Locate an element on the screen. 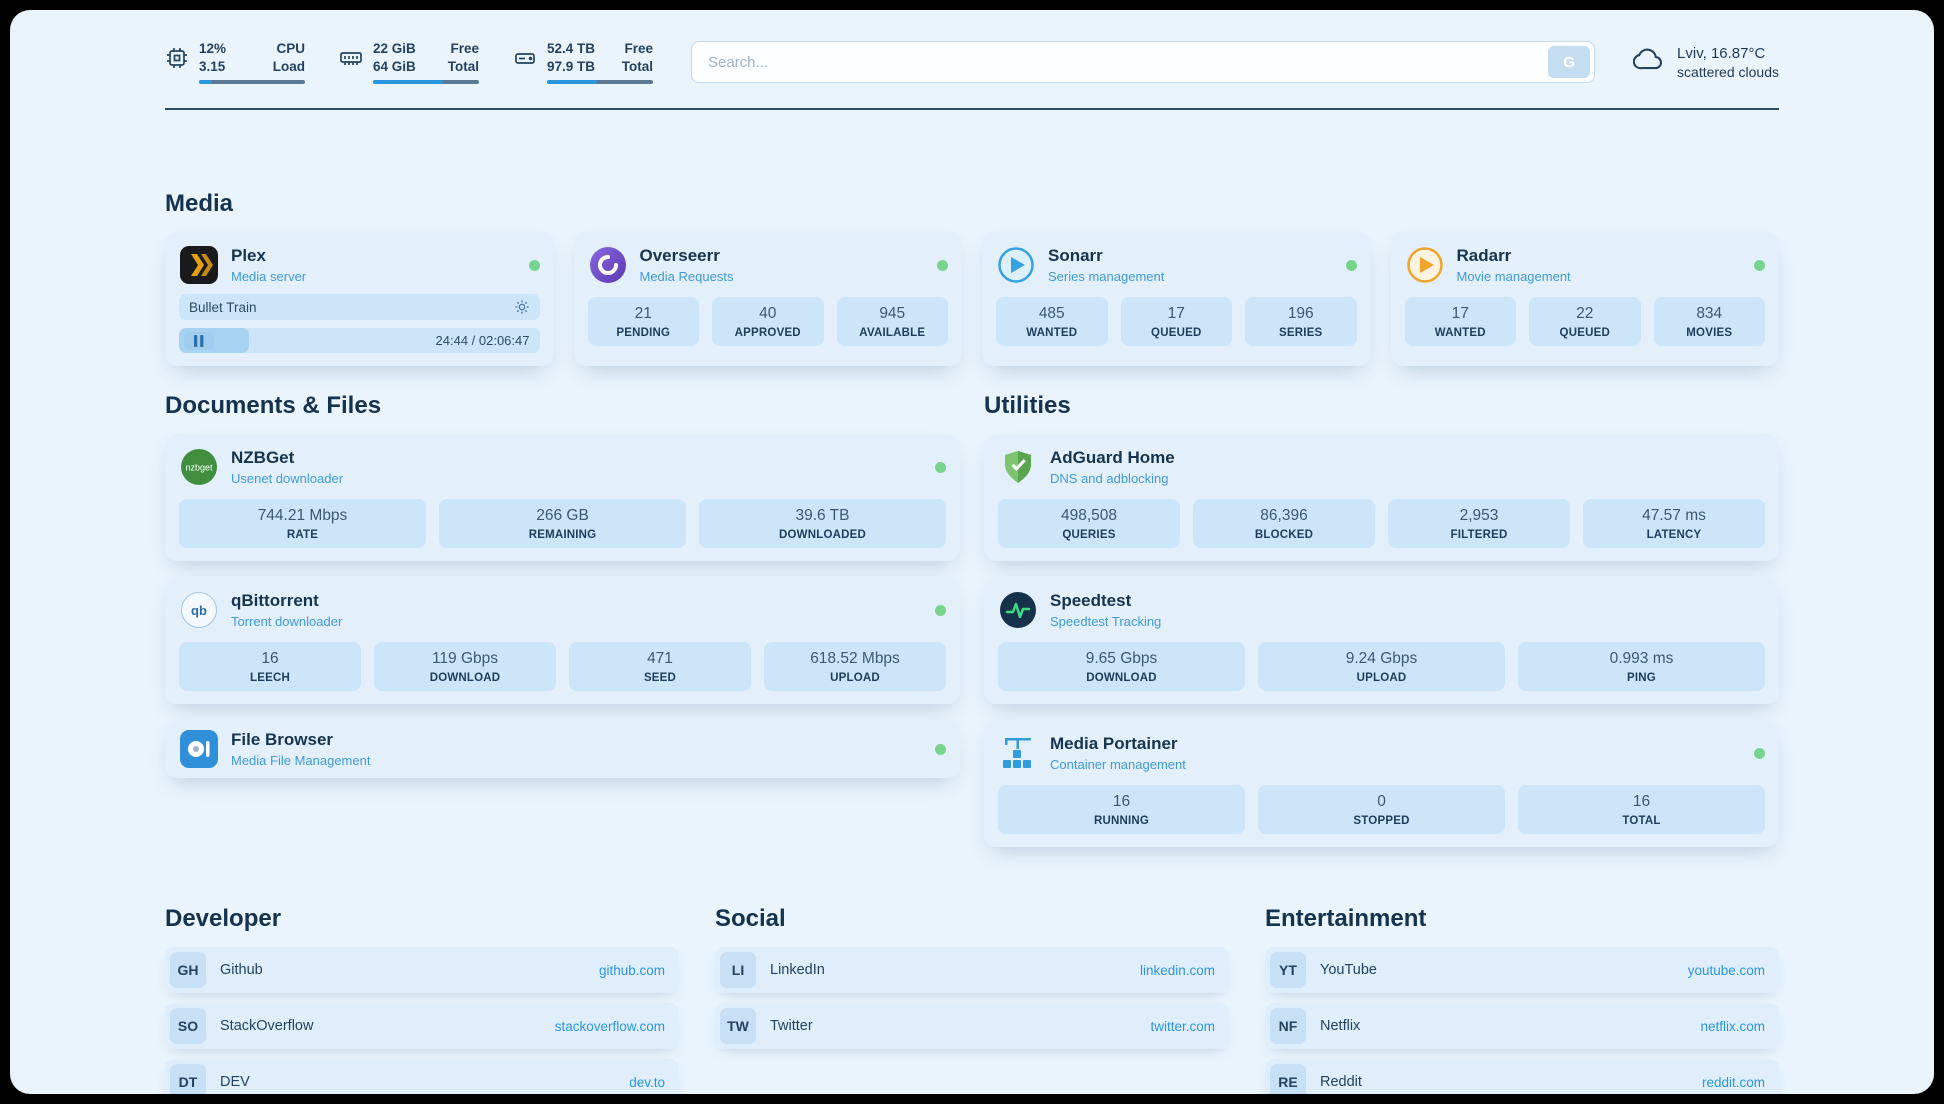  weather-widget: Lviv, 16.87°C scattered clouds is located at coordinates (1705, 62).